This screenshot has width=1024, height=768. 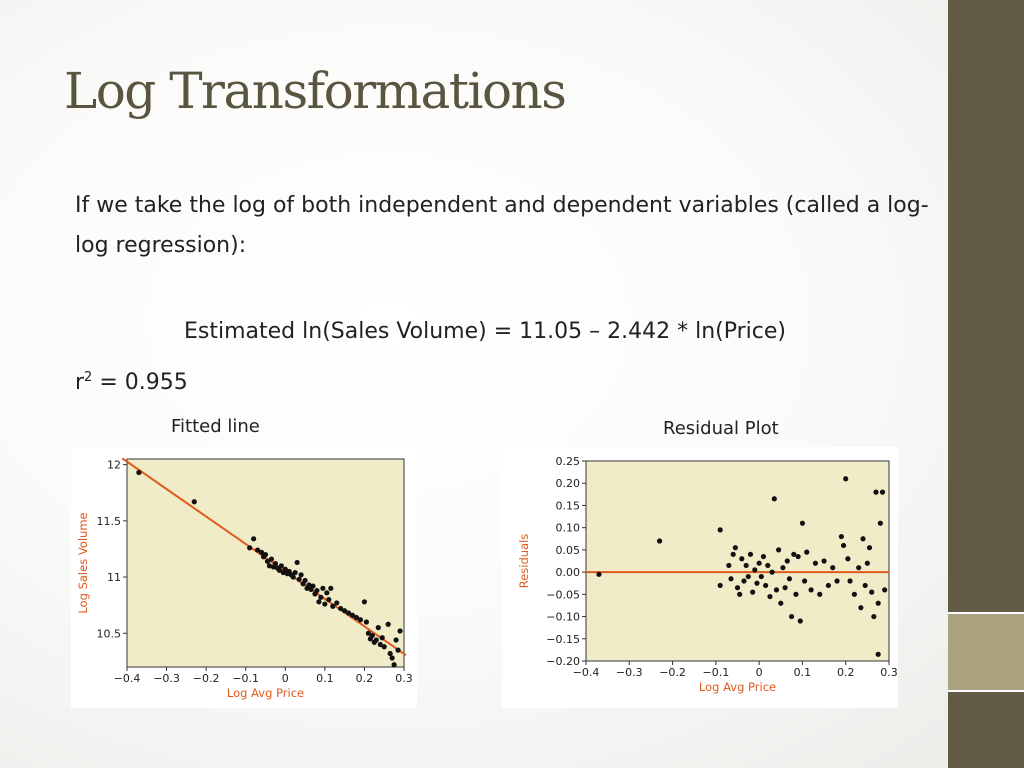 I want to click on y-tick-label: 12, so click(x=114, y=465).